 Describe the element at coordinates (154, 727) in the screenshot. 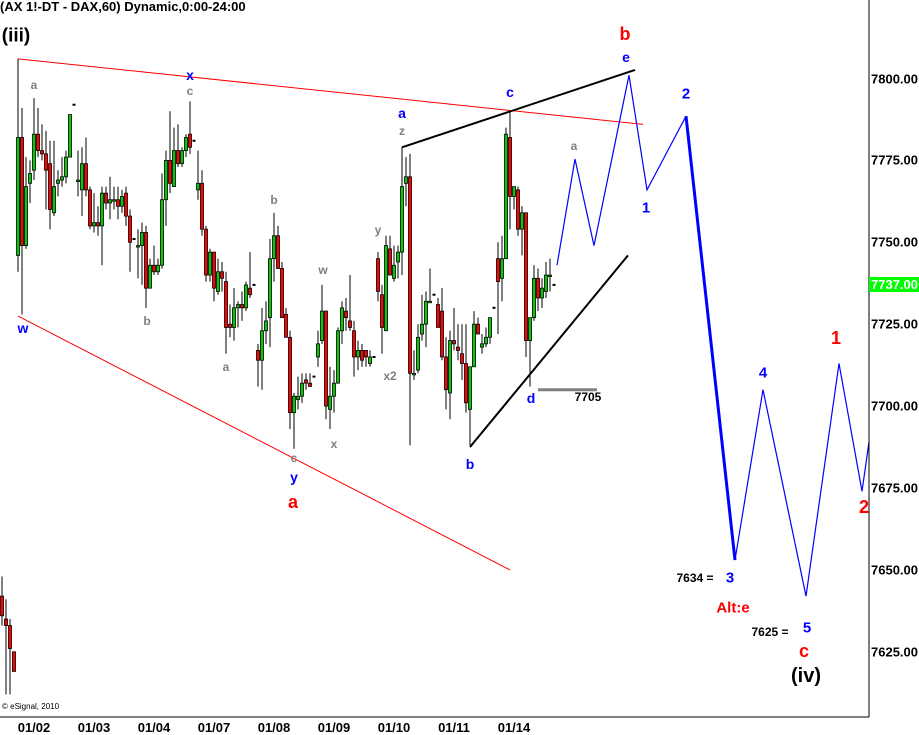

I see `x-tick-label: 01/04` at that location.